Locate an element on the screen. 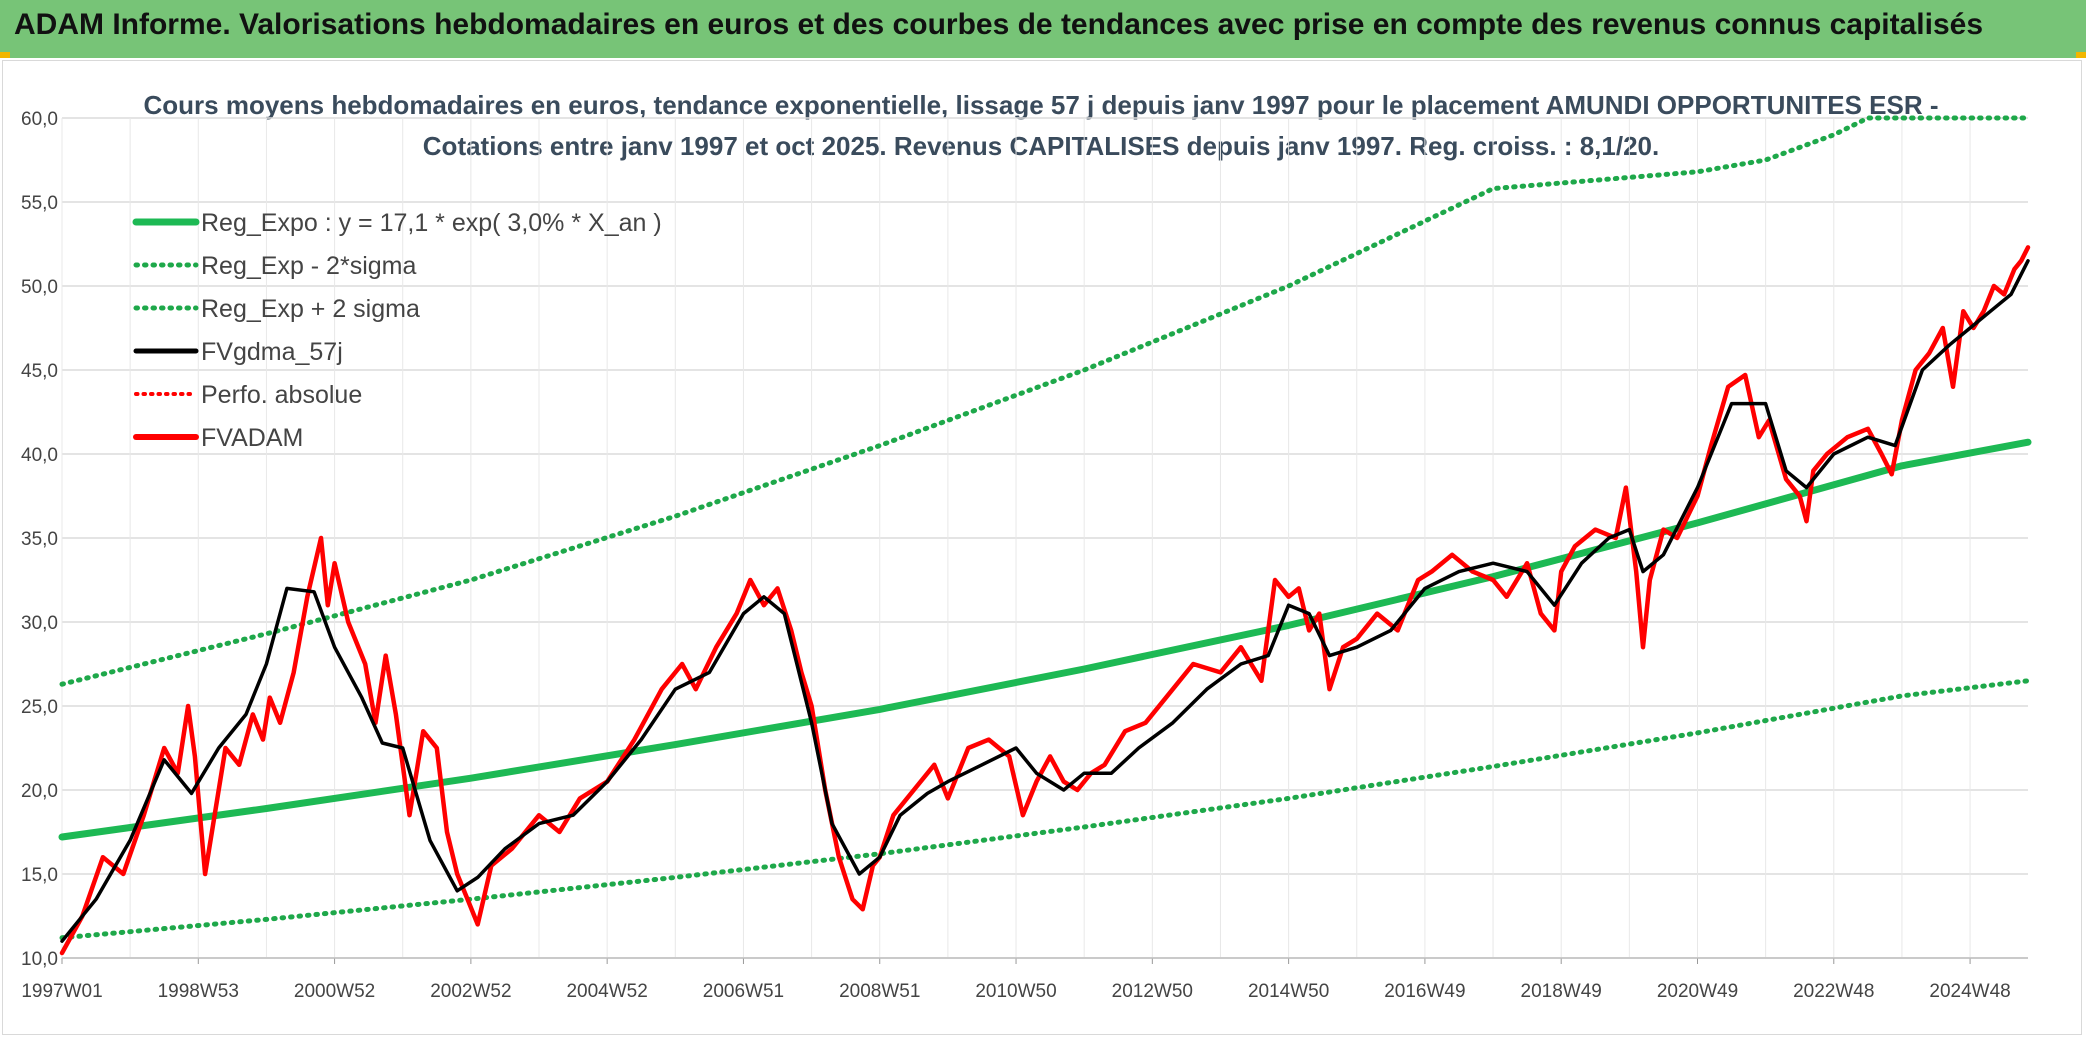  y-tick-label: 55,0 is located at coordinates (39, 203).